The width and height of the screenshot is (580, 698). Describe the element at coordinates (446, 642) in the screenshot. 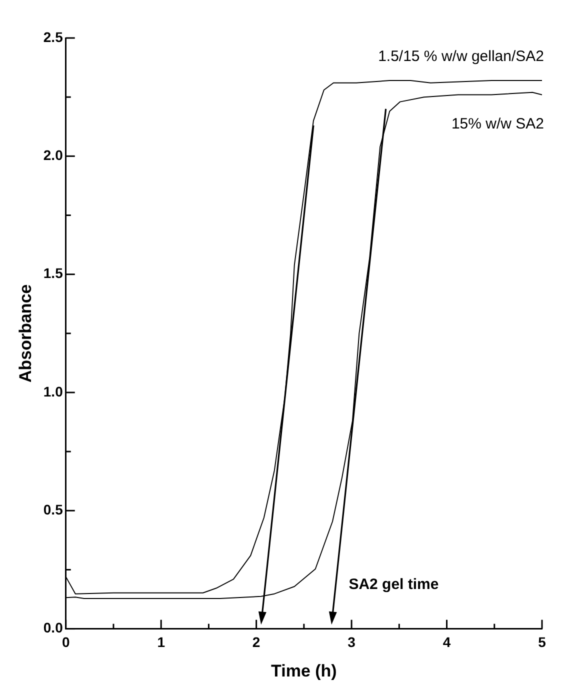

I see `x-tick-label: 4` at that location.